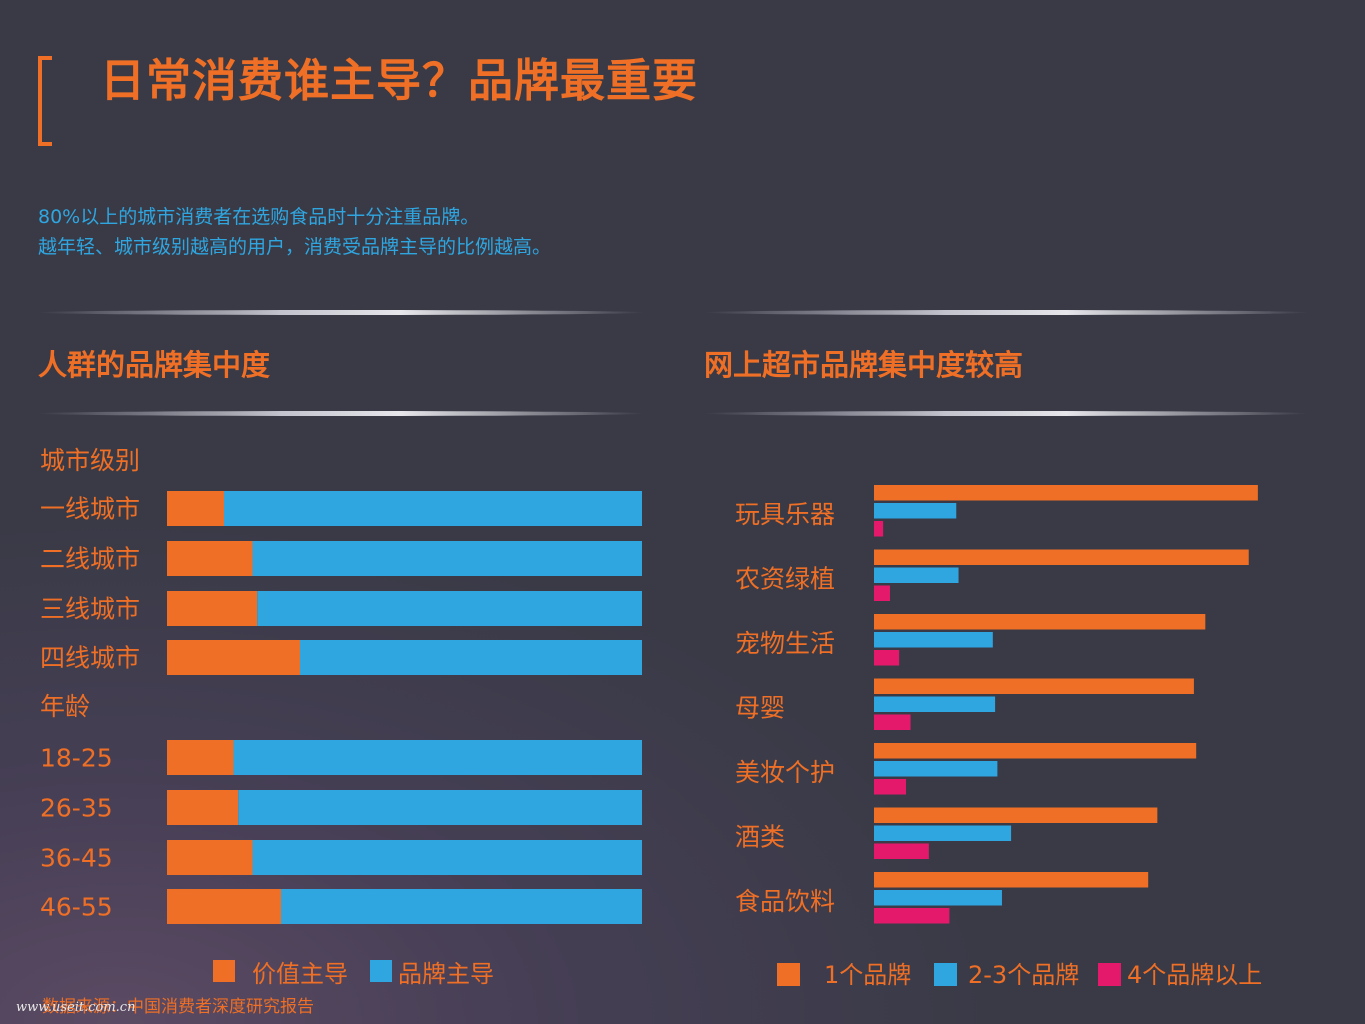 The height and width of the screenshot is (1024, 1365). Describe the element at coordinates (76, 1007) in the screenshot. I see `watermark: www.useit.com.cn` at that location.